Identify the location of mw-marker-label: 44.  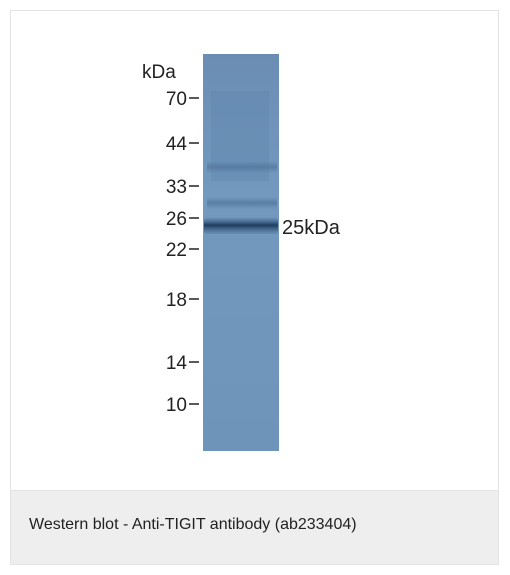
(177, 144).